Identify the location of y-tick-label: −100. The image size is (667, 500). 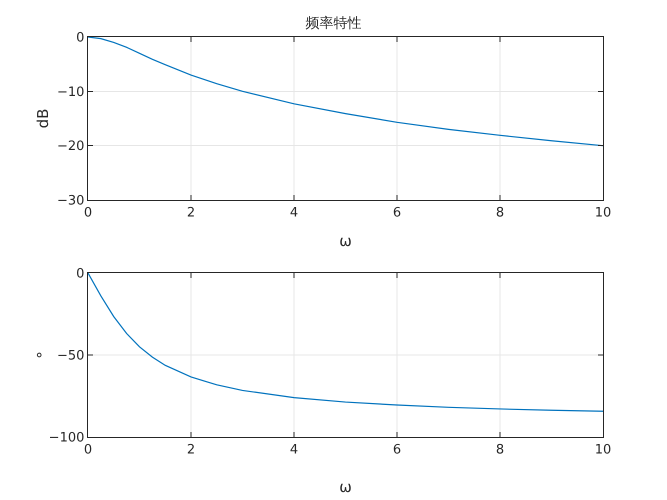
(66, 438).